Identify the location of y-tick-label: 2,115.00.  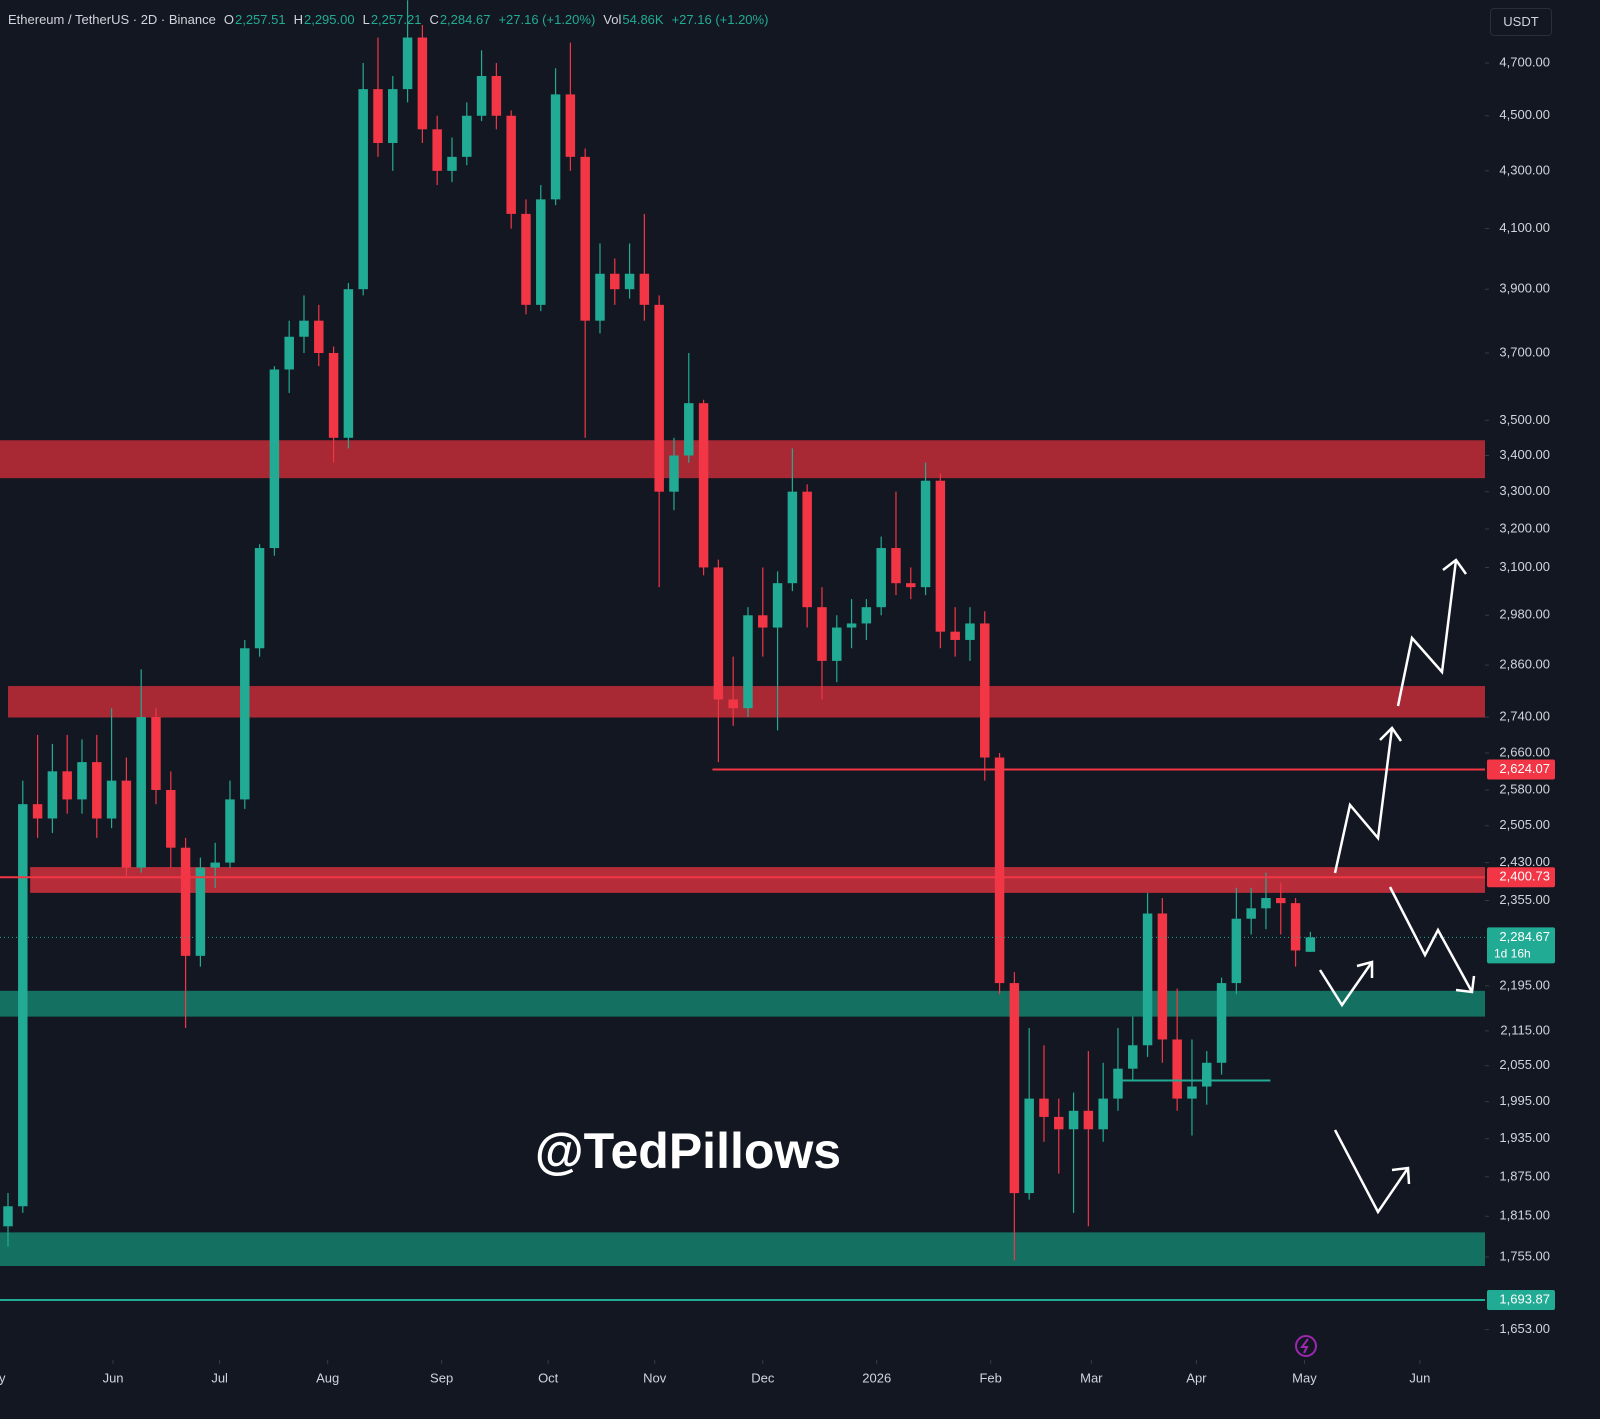
(1525, 1029).